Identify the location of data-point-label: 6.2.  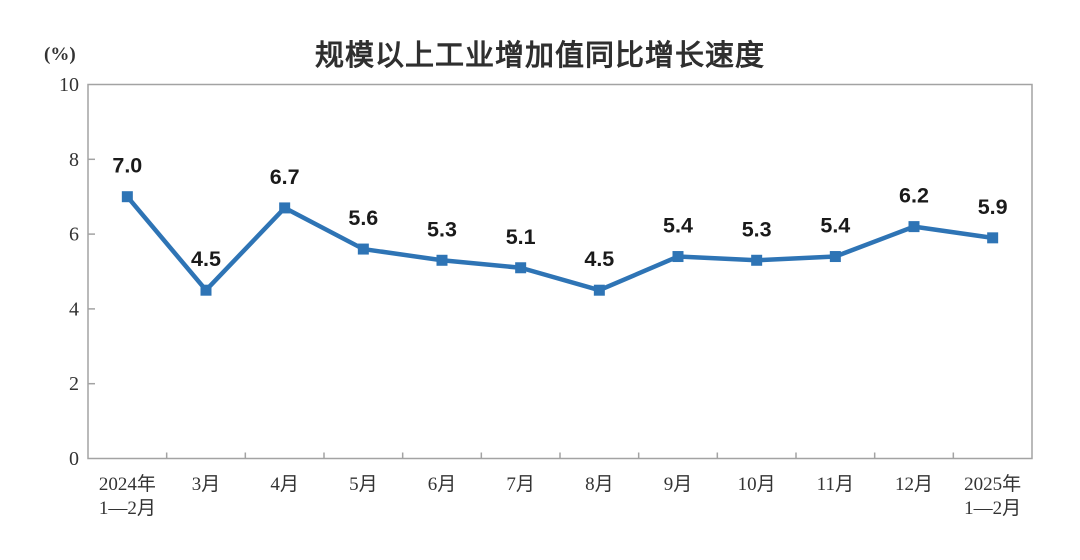
(914, 196).